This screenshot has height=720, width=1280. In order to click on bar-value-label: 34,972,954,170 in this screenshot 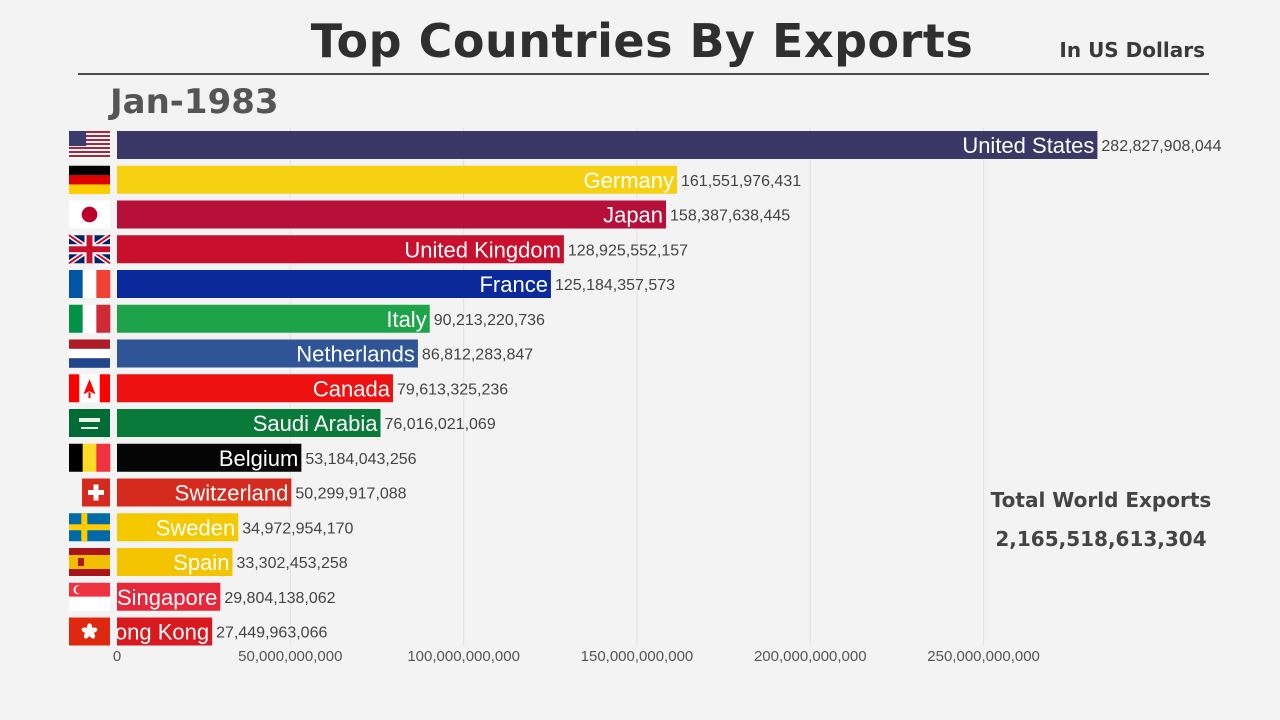, I will do `click(297, 528)`.